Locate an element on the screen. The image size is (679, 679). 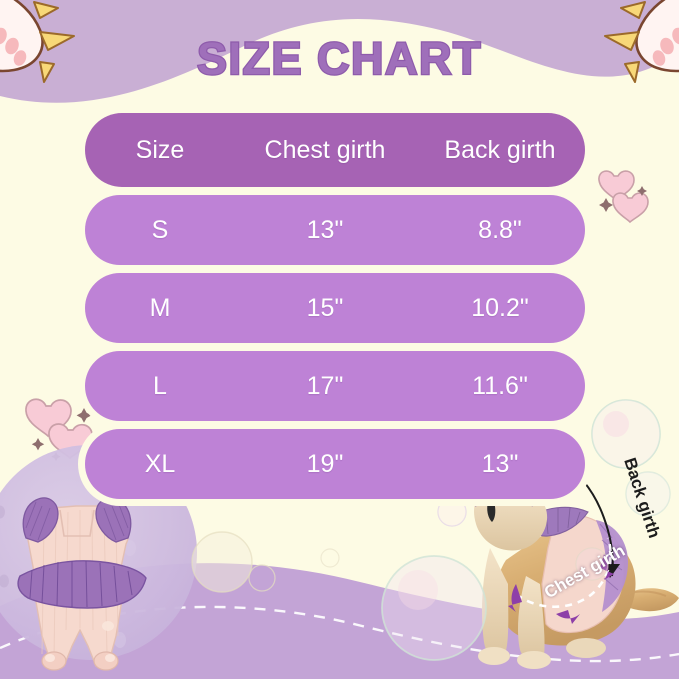
cell-chest: 19" is located at coordinates (325, 463).